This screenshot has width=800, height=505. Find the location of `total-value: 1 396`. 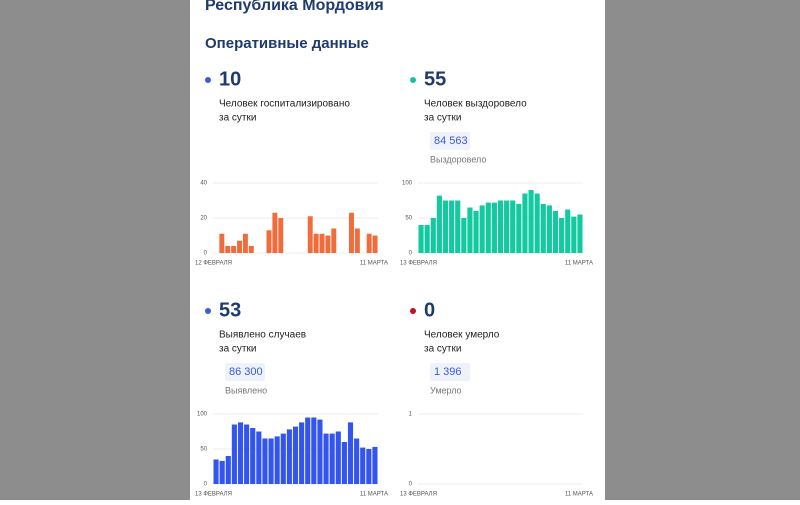

total-value: 1 396 is located at coordinates (448, 372).